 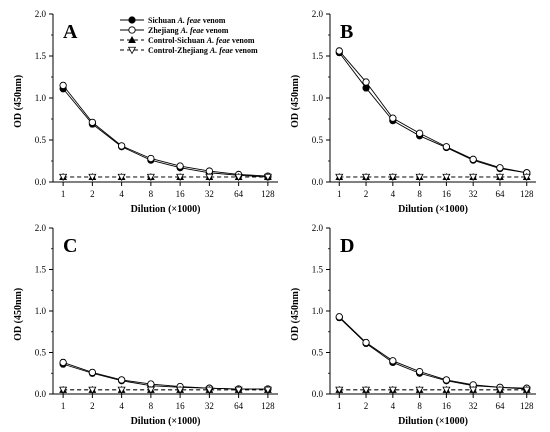 What do you see at coordinates (70, 246) in the screenshot?
I see `panel-label: C` at bounding box center [70, 246].